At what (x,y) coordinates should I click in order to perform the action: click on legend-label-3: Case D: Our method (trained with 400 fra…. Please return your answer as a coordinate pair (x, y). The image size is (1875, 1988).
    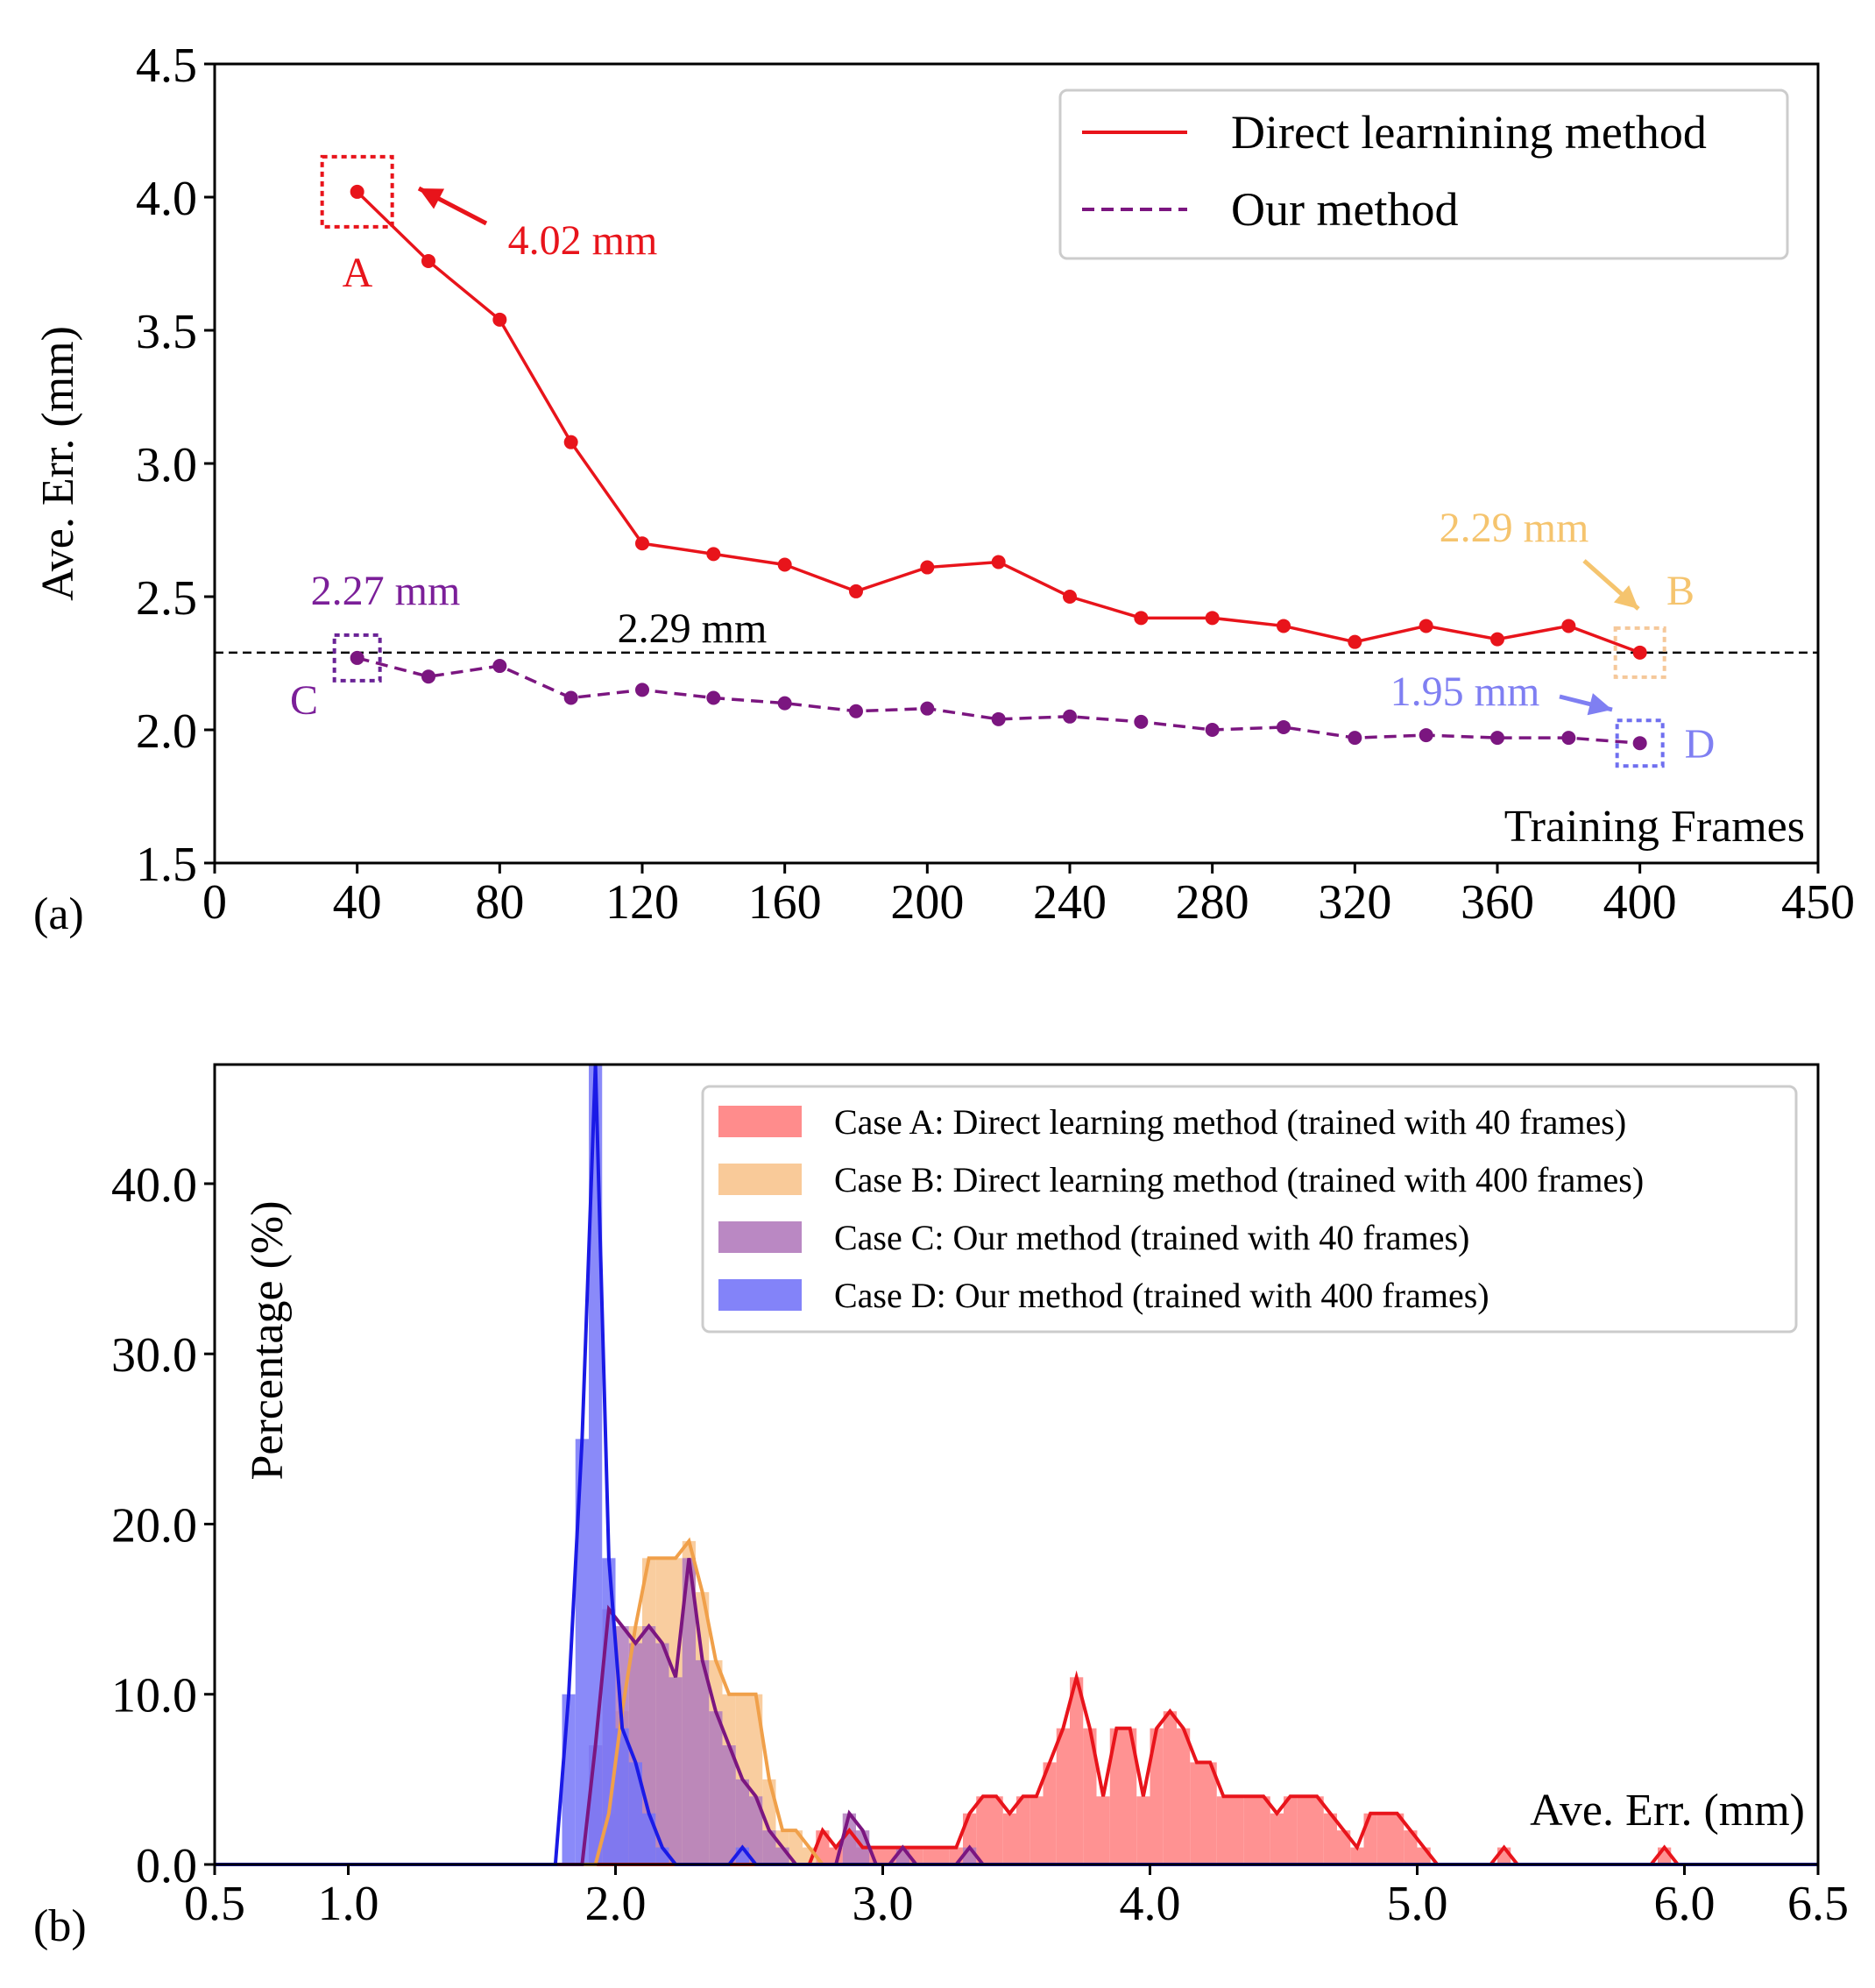
    Looking at the image, I should click on (1161, 1295).